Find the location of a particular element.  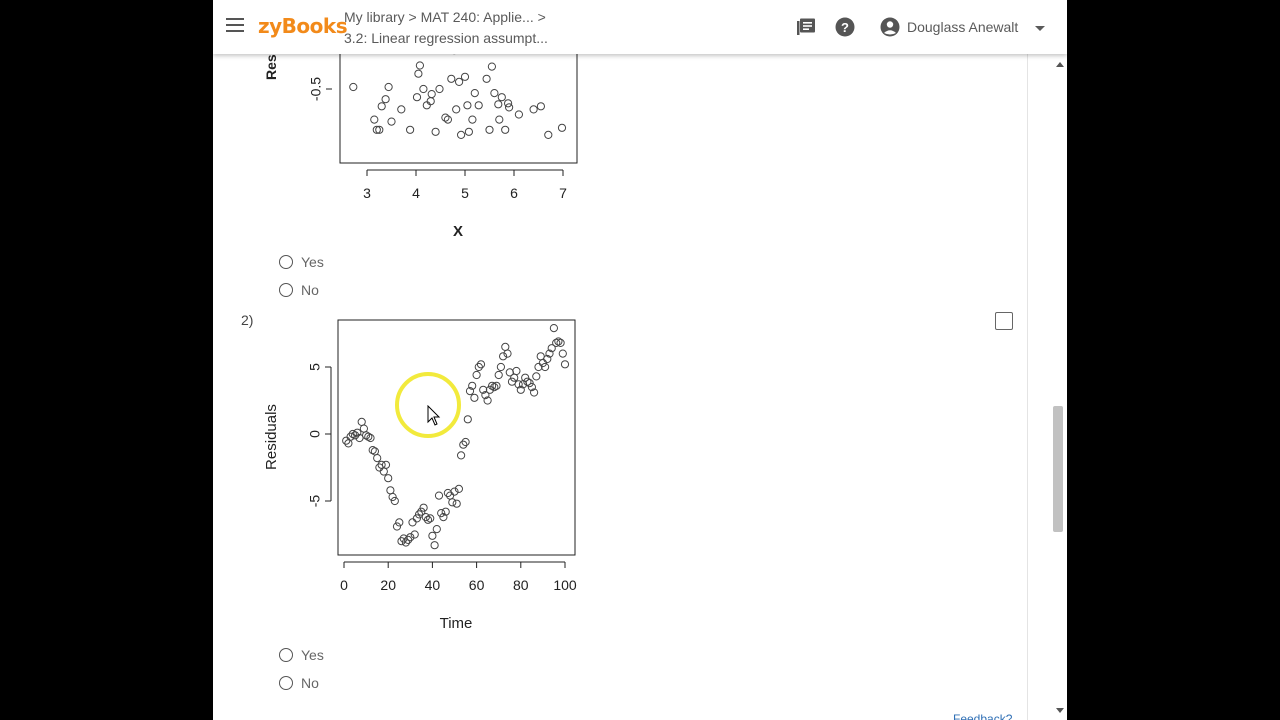

cursor-highlight is located at coordinates (428, 405).